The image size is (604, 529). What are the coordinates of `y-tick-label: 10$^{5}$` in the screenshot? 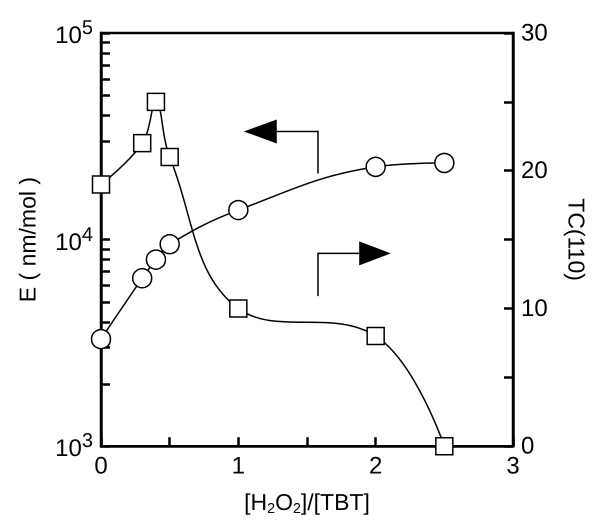 It's located at (74, 33).